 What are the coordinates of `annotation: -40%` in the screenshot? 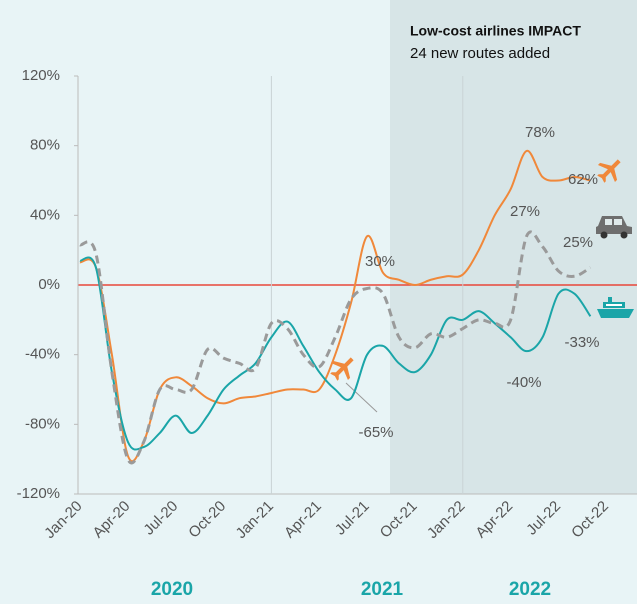 It's located at (523, 382).